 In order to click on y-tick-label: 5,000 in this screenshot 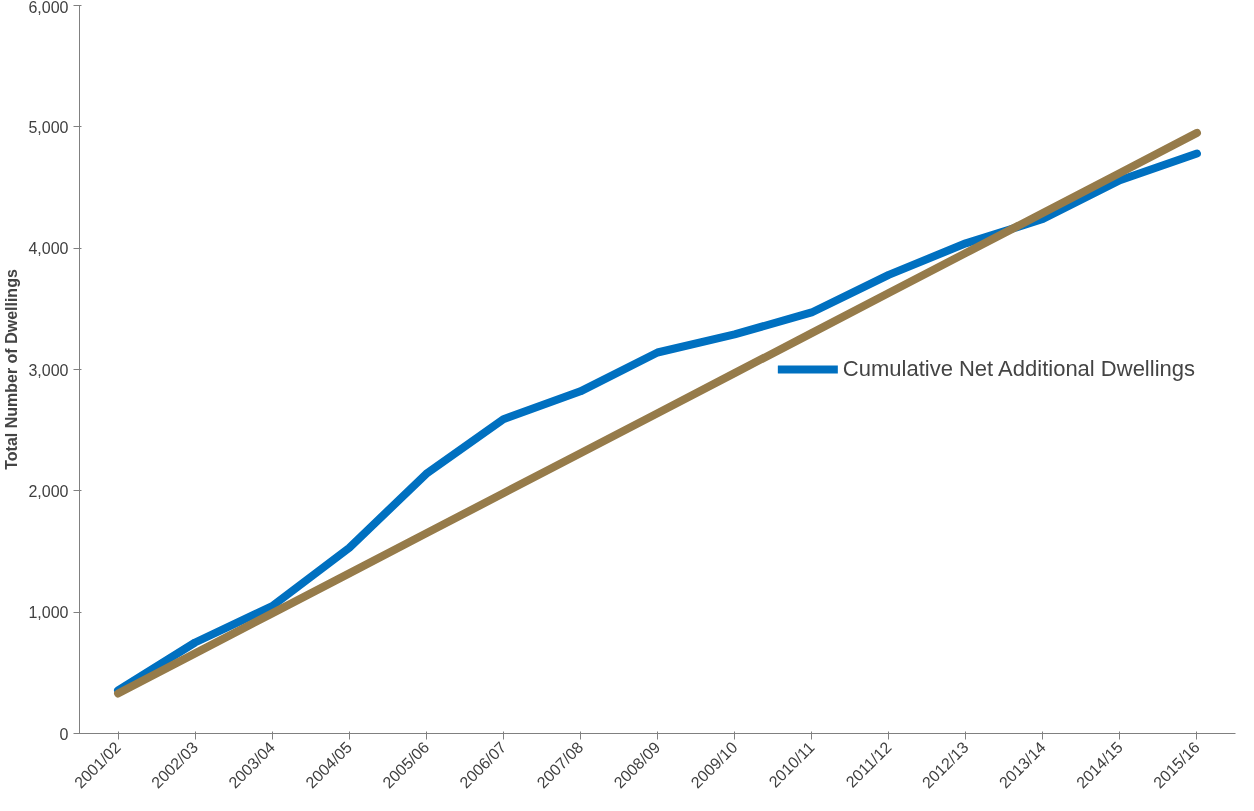, I will do `click(48, 127)`.